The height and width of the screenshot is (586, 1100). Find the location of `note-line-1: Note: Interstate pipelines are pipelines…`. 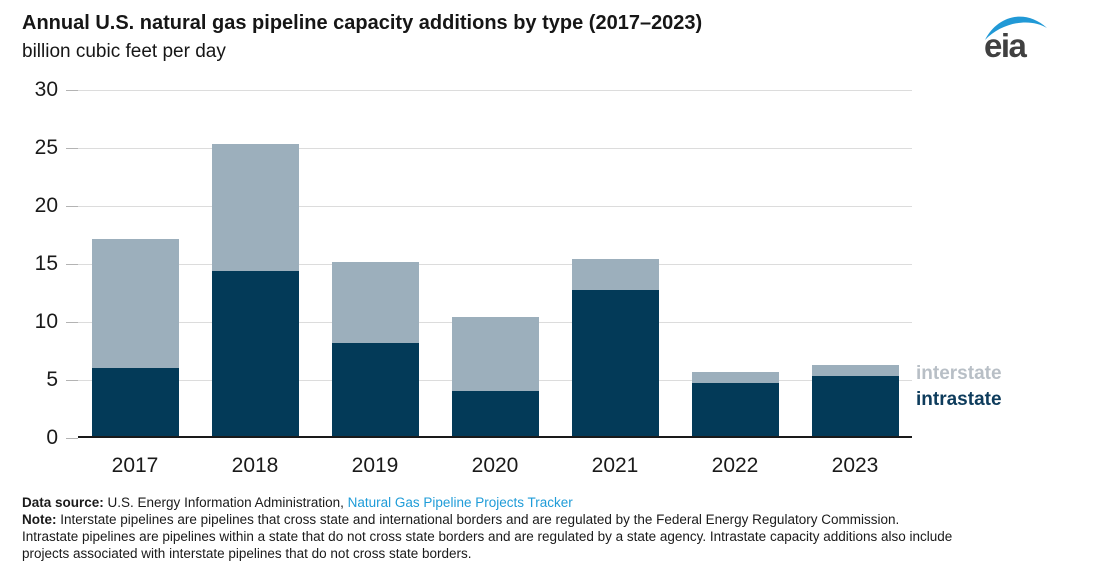

note-line-1: Note: Interstate pipelines are pipelines… is located at coordinates (487, 519).